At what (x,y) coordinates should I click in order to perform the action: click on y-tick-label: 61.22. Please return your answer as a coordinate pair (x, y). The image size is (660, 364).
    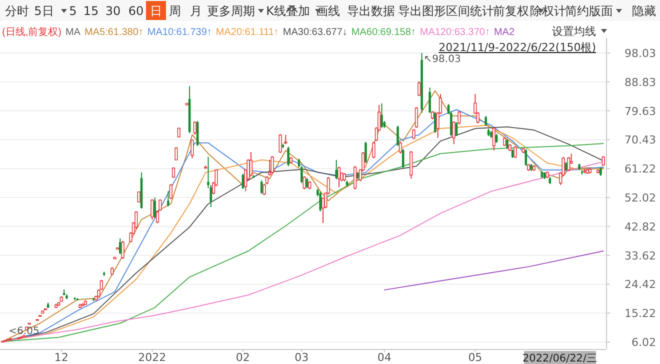
    Looking at the image, I should click on (640, 169).